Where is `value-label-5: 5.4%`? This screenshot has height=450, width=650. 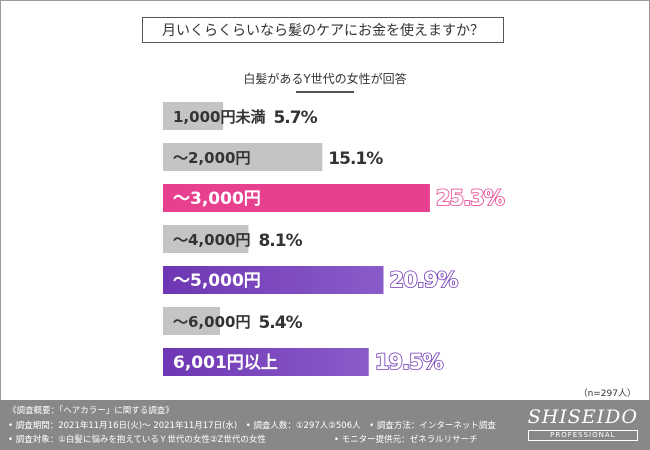
value-label-5: 5.4% is located at coordinates (280, 323).